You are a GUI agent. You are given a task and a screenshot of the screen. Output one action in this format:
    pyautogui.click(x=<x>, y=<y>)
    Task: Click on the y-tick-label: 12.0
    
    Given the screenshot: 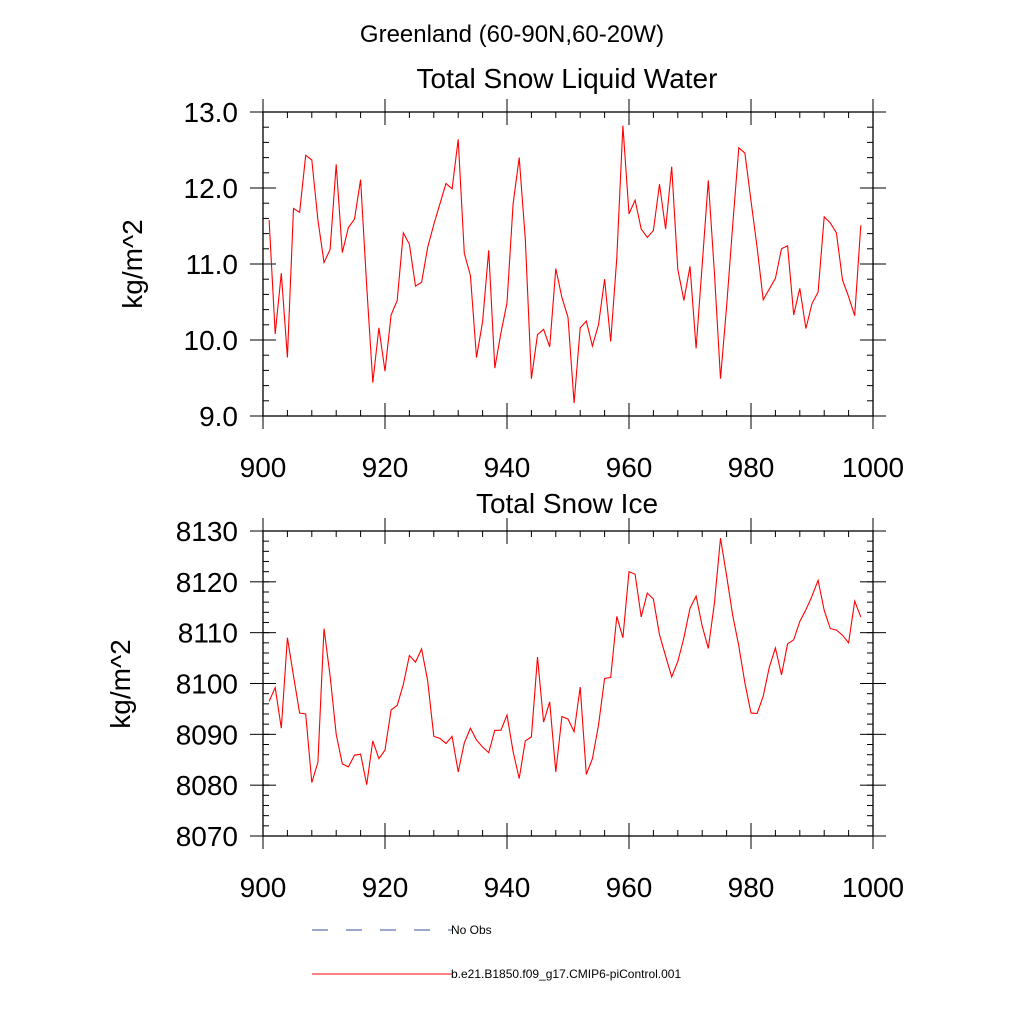 What is the action you would take?
    pyautogui.click(x=211, y=188)
    